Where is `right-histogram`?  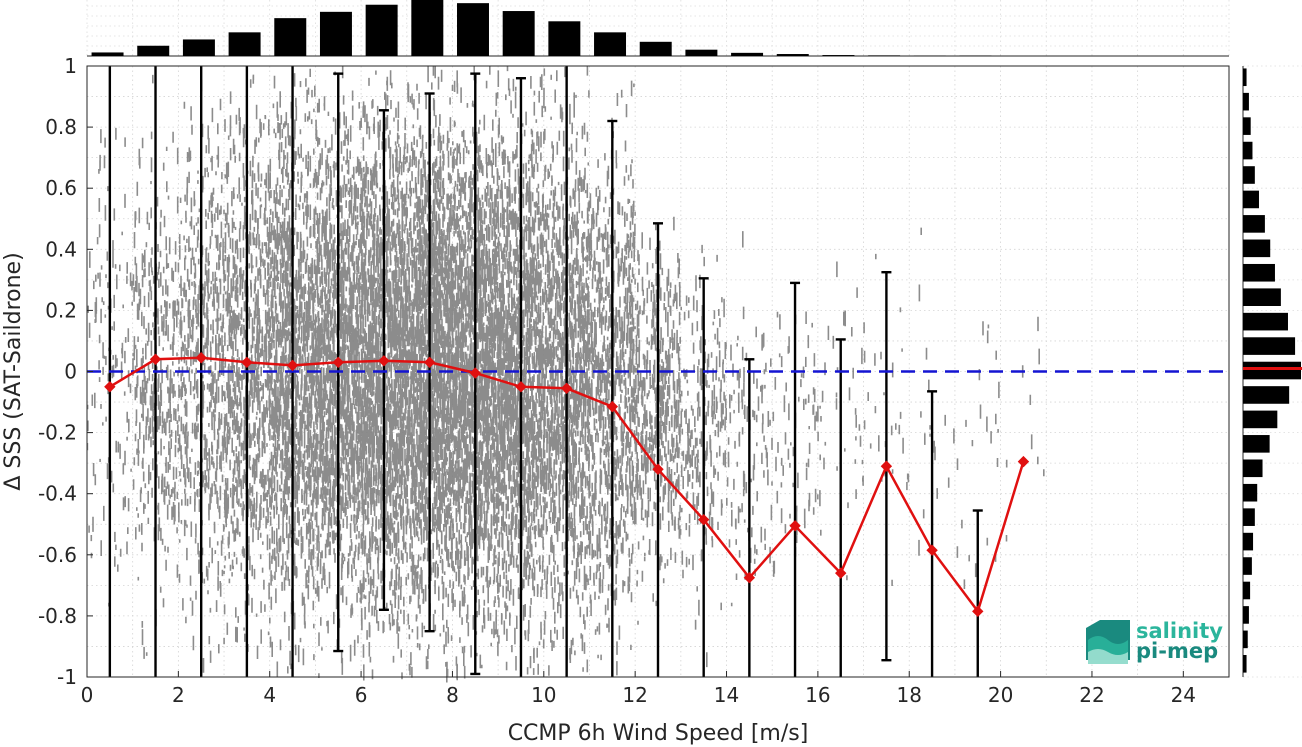
right-histogram is located at coordinates (1272, 371).